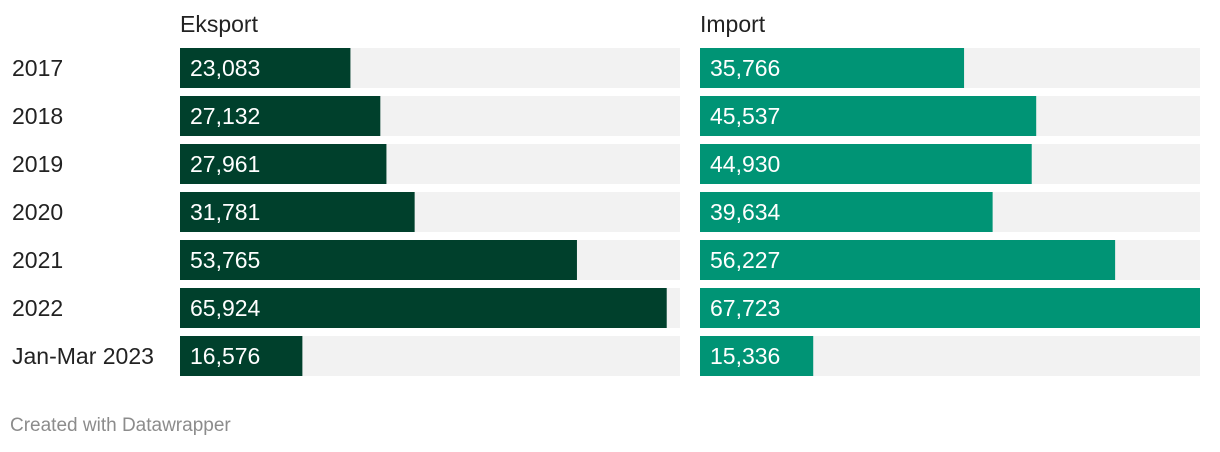  What do you see at coordinates (225, 68) in the screenshot?
I see `bar-value-label: 23,083` at bounding box center [225, 68].